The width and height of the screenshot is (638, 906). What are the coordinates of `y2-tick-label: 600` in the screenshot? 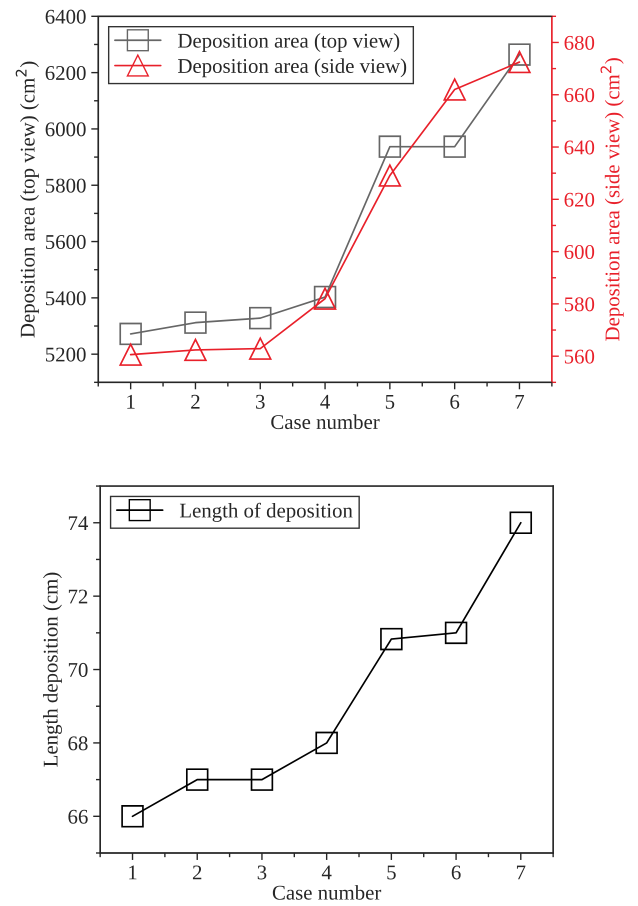 It's located at (579, 252).